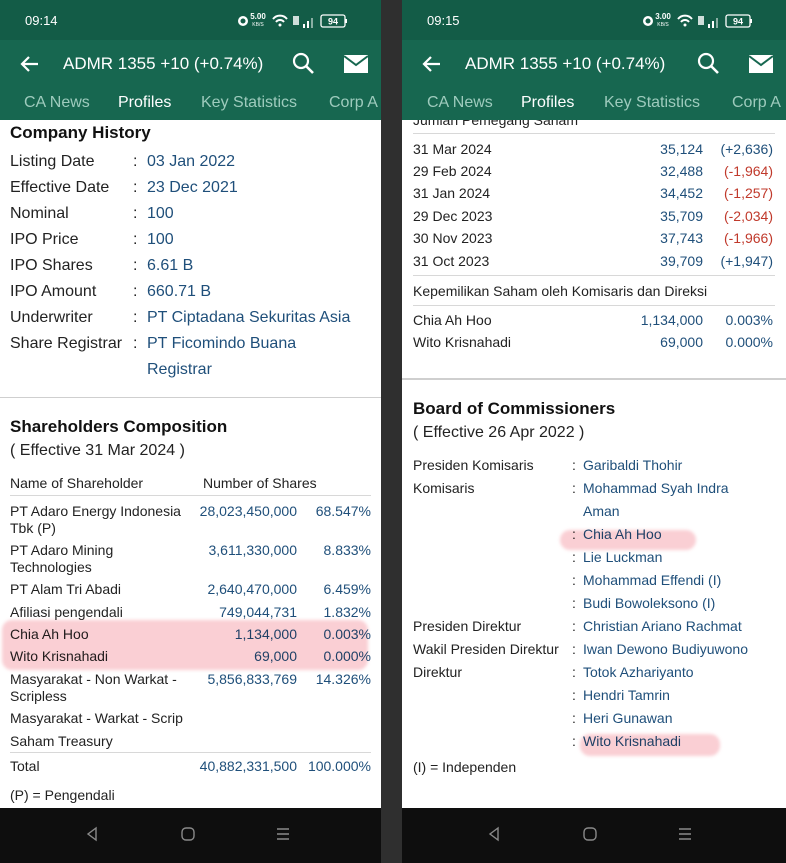 The height and width of the screenshot is (863, 786). I want to click on info-label: Underwriter, so click(51, 317).